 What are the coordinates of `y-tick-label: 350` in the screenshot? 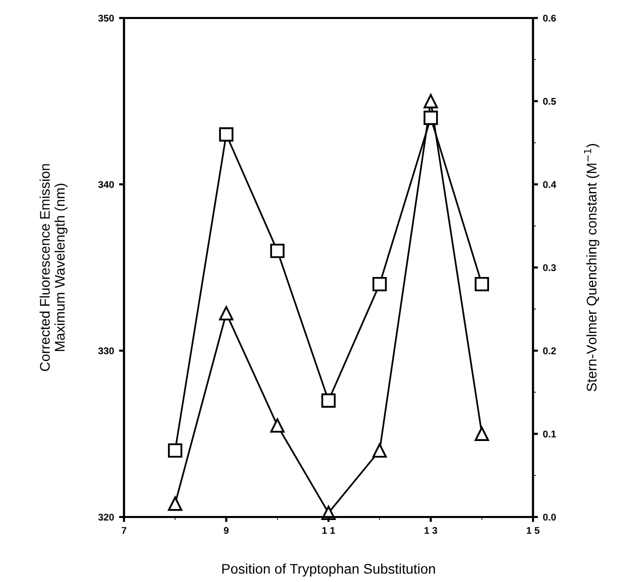 It's located at (106, 18).